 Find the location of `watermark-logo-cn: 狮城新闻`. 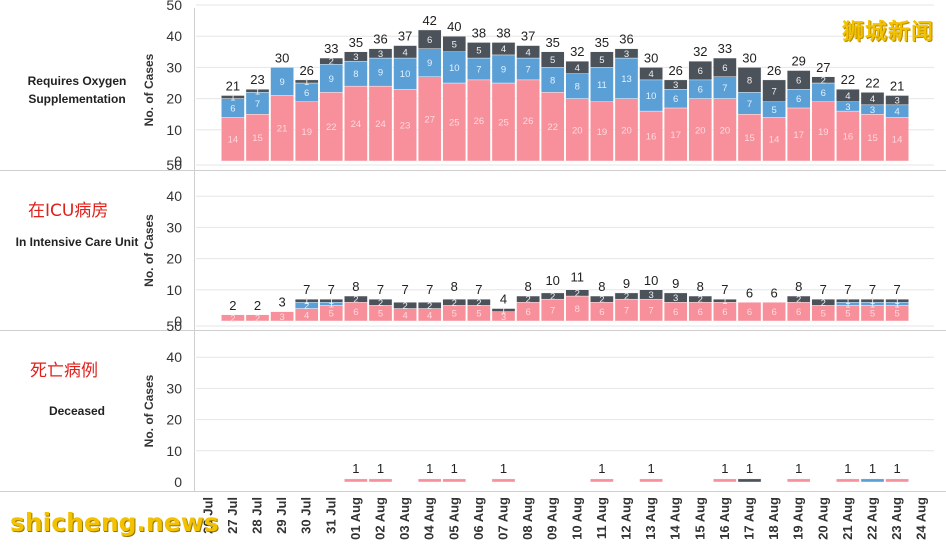

watermark-logo-cn: 狮城新闻 is located at coordinates (887, 32).